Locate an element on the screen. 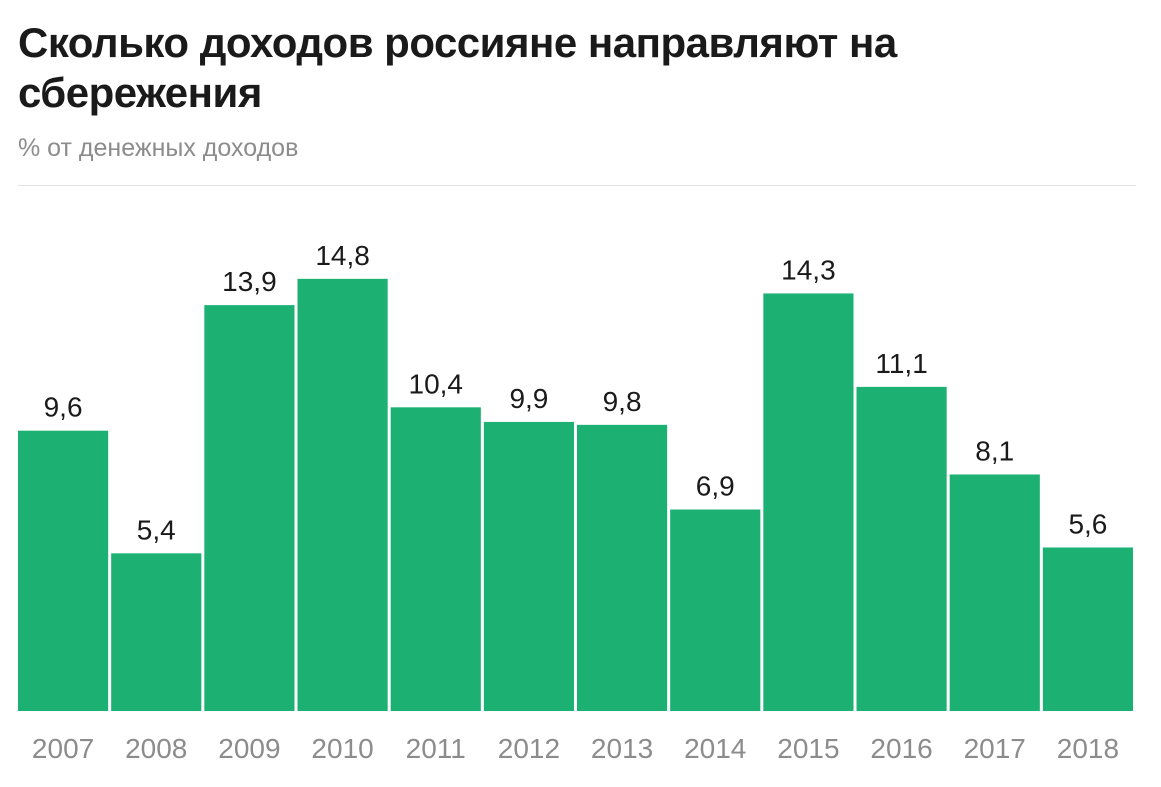 This screenshot has width=1161, height=787. x-tick-2010: 2010 is located at coordinates (342, 748).